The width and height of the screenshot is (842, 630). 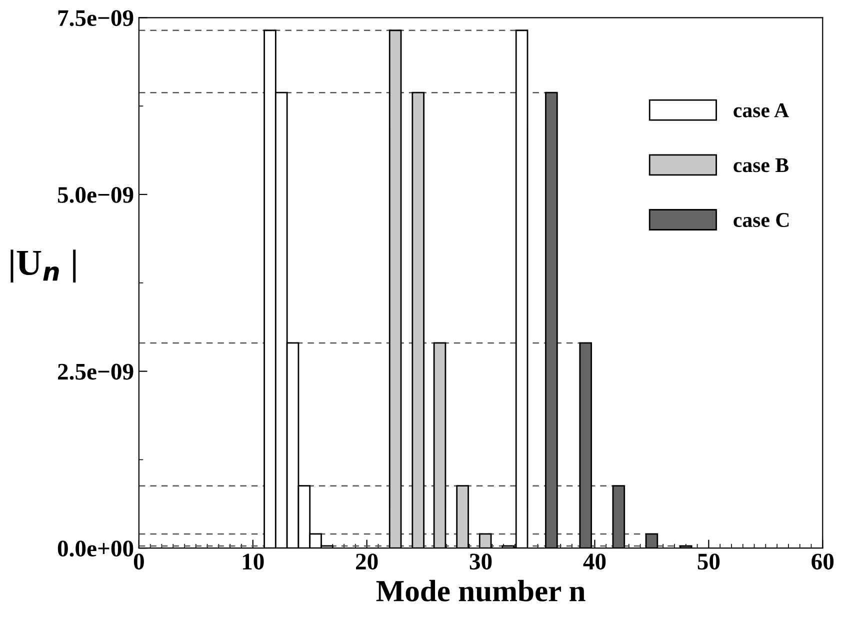 I want to click on x-tick-label: 50, so click(x=709, y=562).